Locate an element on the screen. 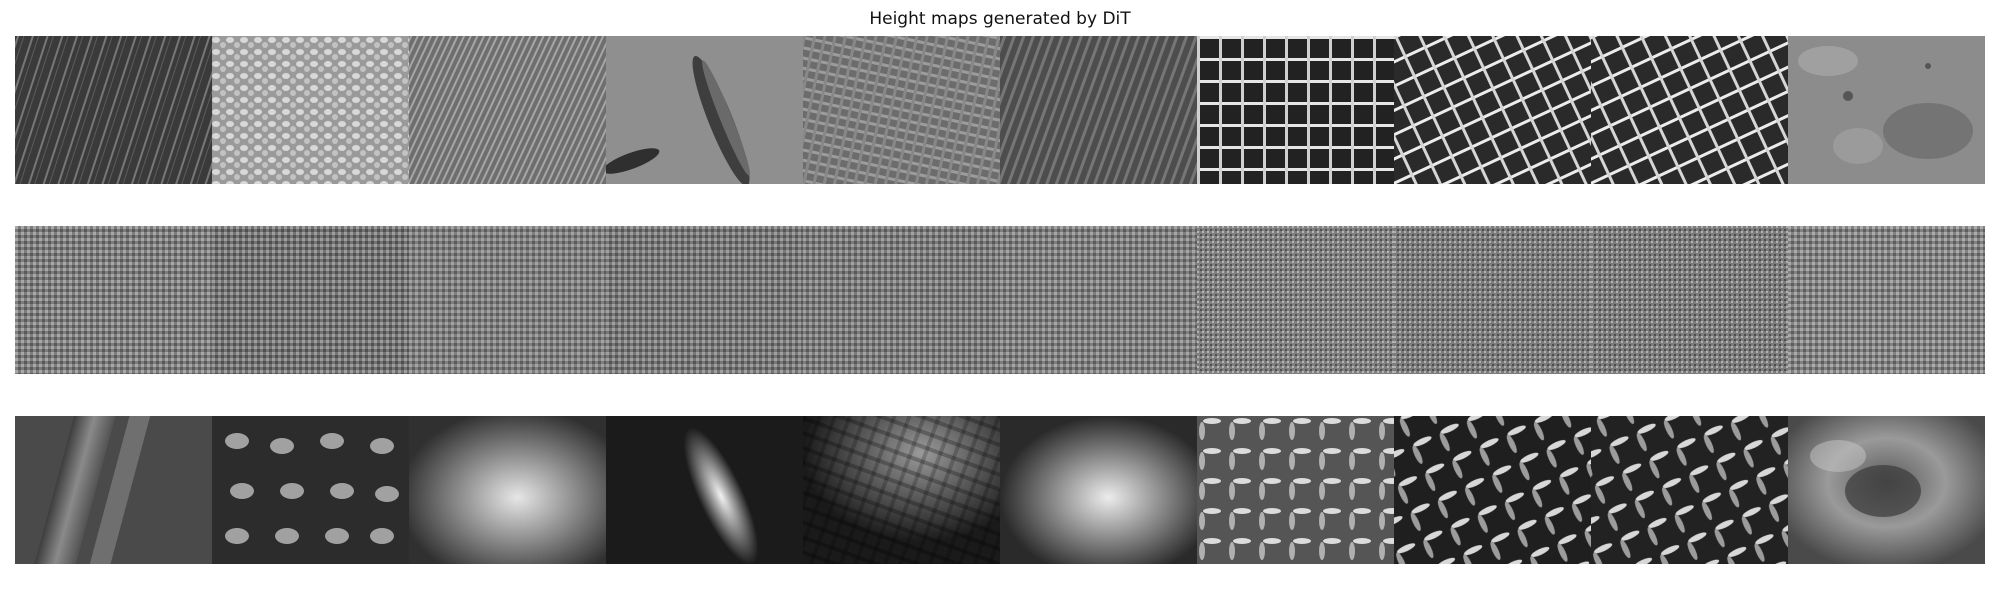  height-map-blurred-mesh is located at coordinates (1295, 490).